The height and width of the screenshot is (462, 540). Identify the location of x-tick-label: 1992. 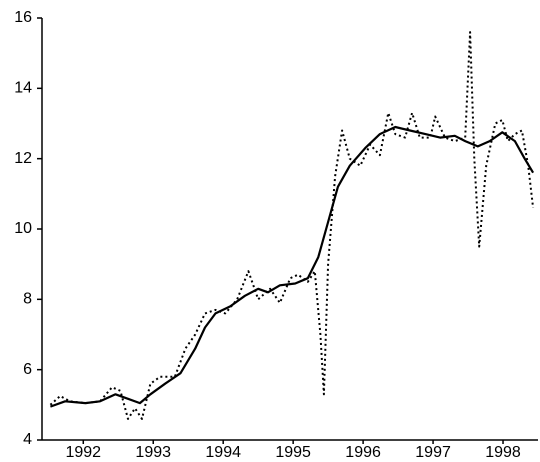
(83, 452).